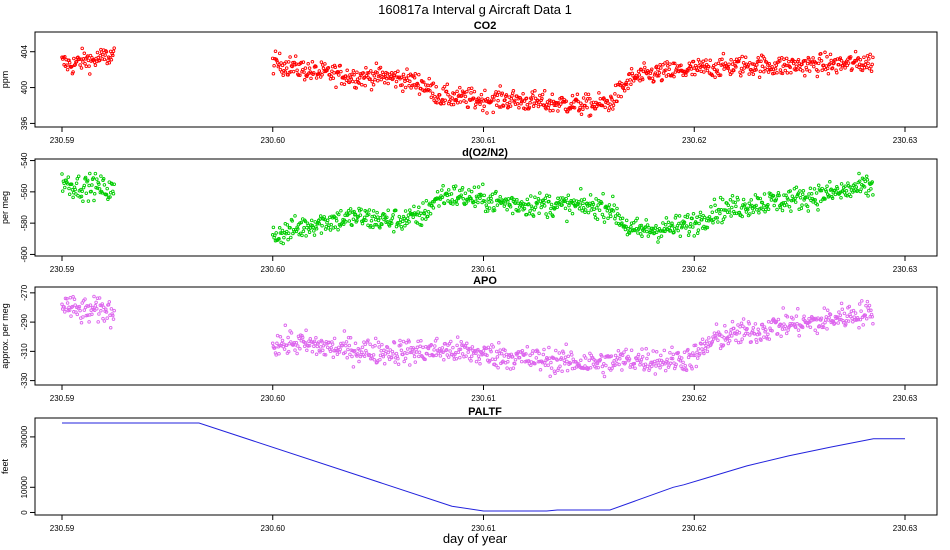 The image size is (950, 550). What do you see at coordinates (273, 269) in the screenshot?
I see `x-tick-label: 230.60` at bounding box center [273, 269].